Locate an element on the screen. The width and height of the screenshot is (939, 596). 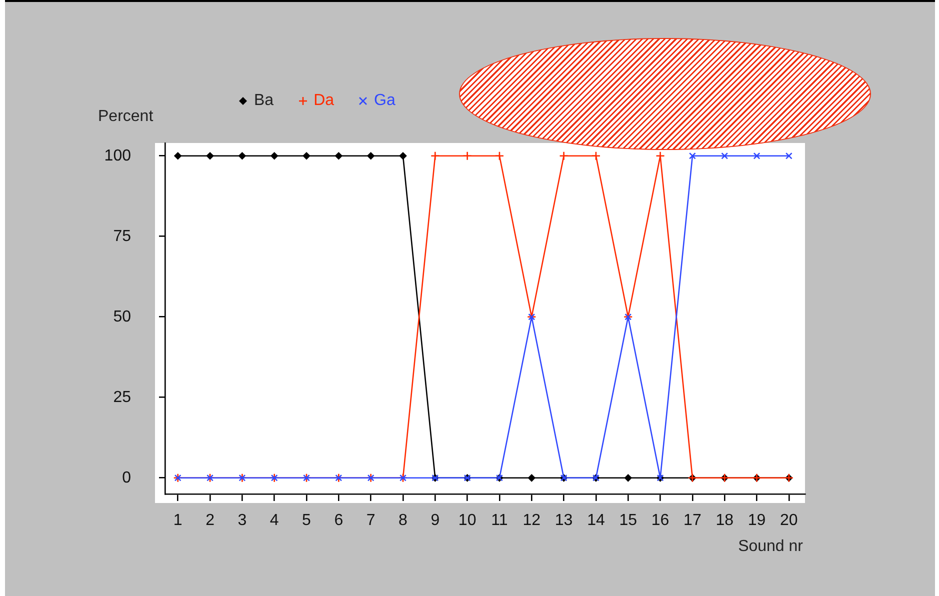
legend-label: Ga is located at coordinates (385, 101).